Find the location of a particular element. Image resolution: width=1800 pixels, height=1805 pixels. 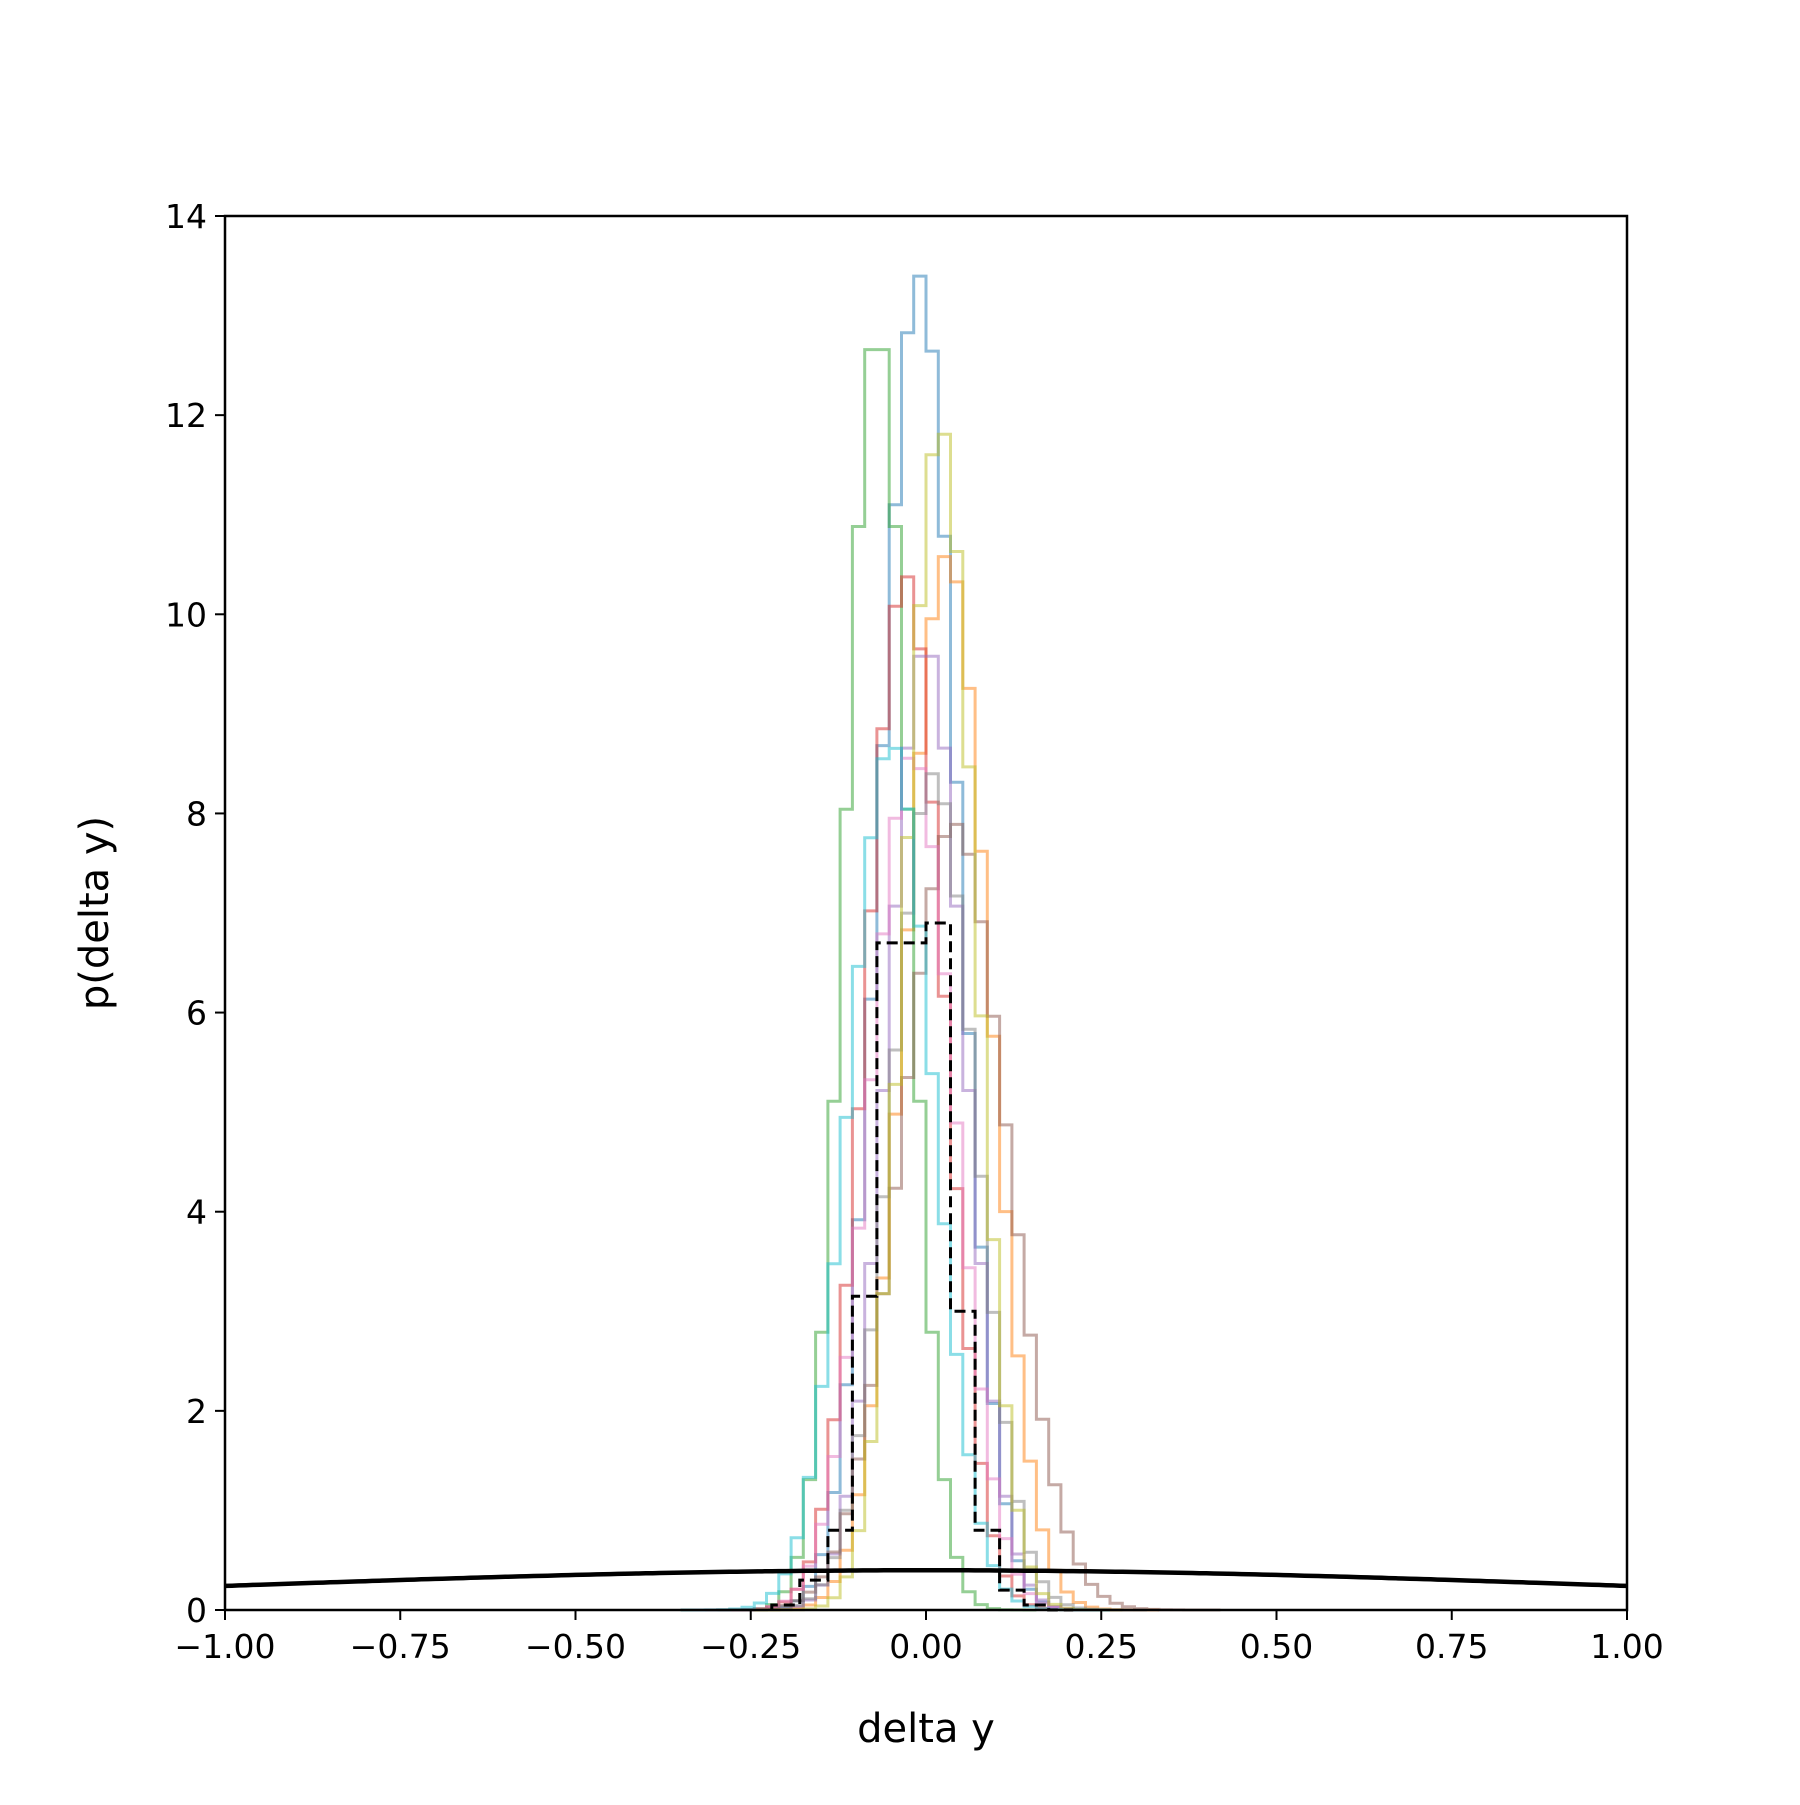

y-tick-label: 4 is located at coordinates (196, 1212).